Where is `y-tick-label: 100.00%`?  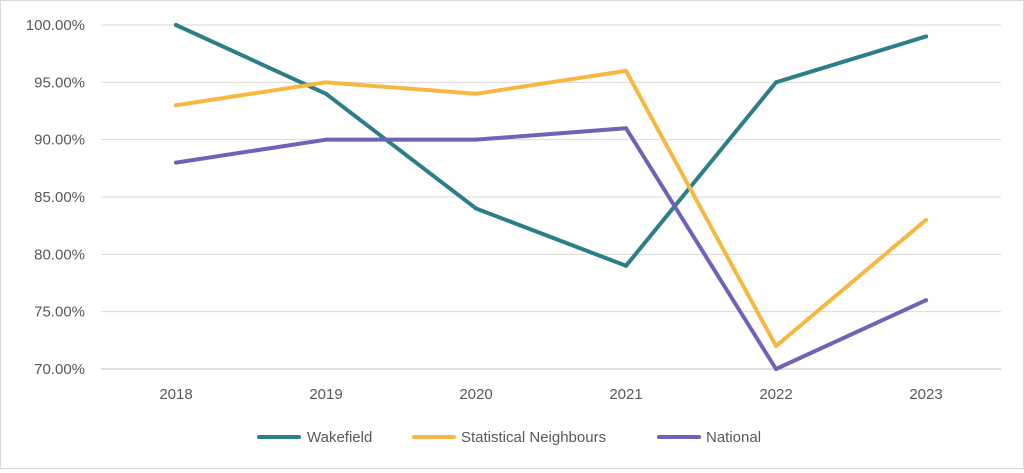
y-tick-label: 100.00% is located at coordinates (55, 25).